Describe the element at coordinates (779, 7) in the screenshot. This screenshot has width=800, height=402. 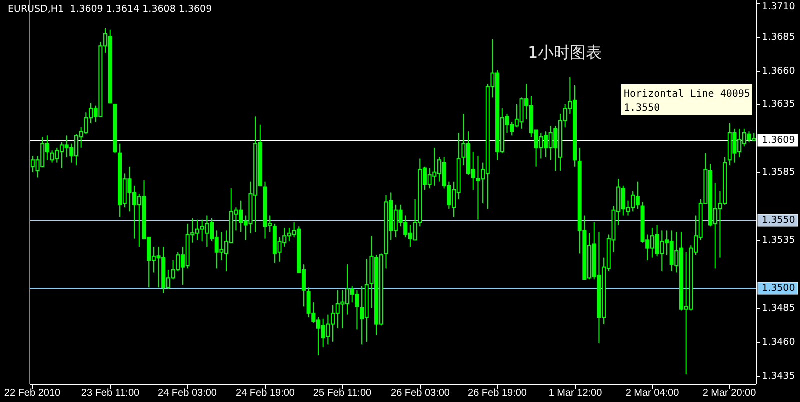
I see `y-tick-label: 1.3710` at that location.